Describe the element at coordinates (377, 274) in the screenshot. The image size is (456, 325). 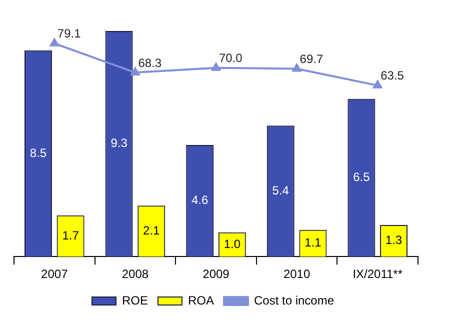
I see `x-tick-label: IX/2011**` at that location.